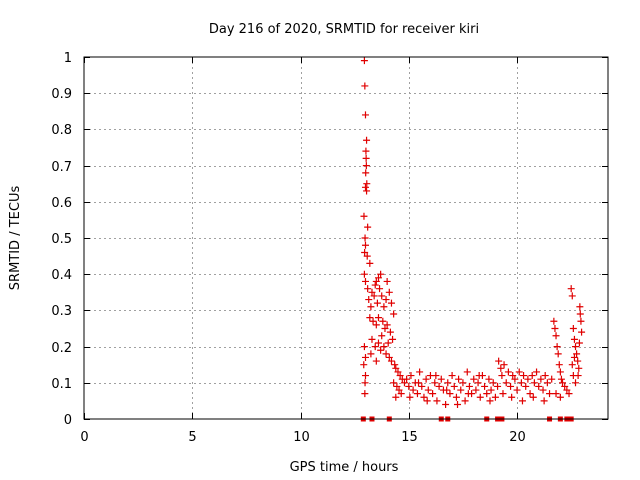 Image resolution: width=640 pixels, height=480 pixels. Describe the element at coordinates (61, 275) in the screenshot. I see `y-tick-label: 0.4` at that location.